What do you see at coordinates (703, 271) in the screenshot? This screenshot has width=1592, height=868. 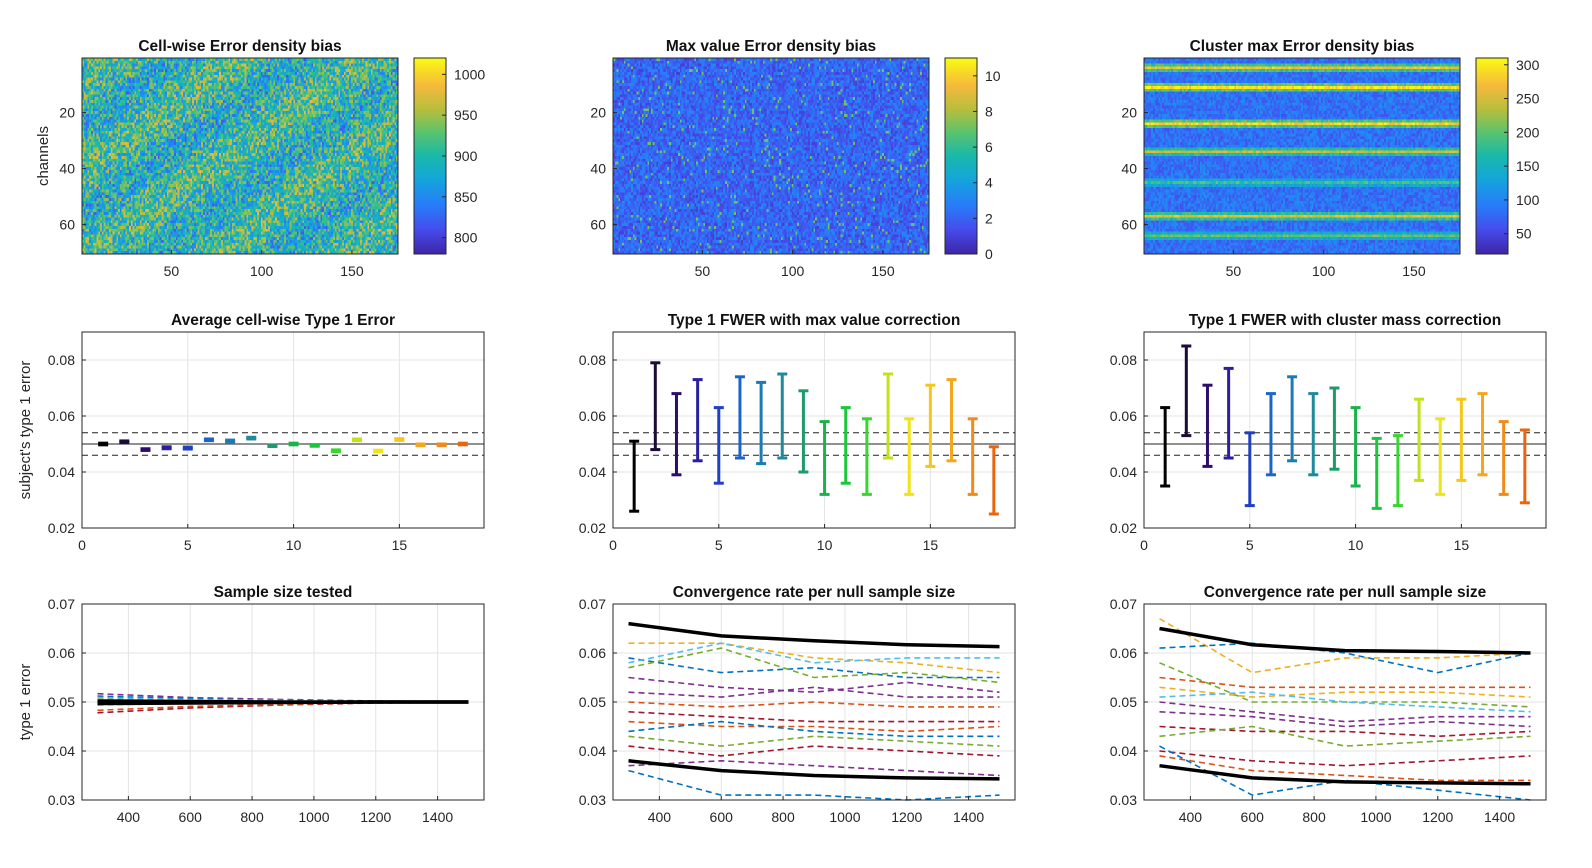 I see `x-tick-label: 50` at bounding box center [703, 271].